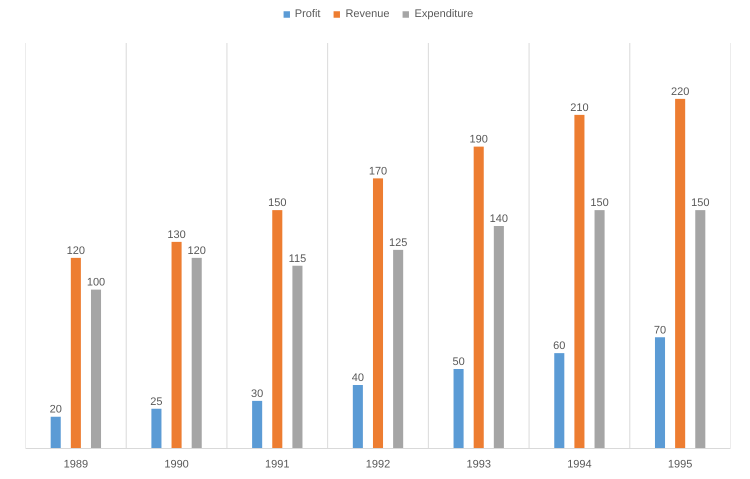  Describe the element at coordinates (297, 258) in the screenshot. I see `data-label: 115` at that location.